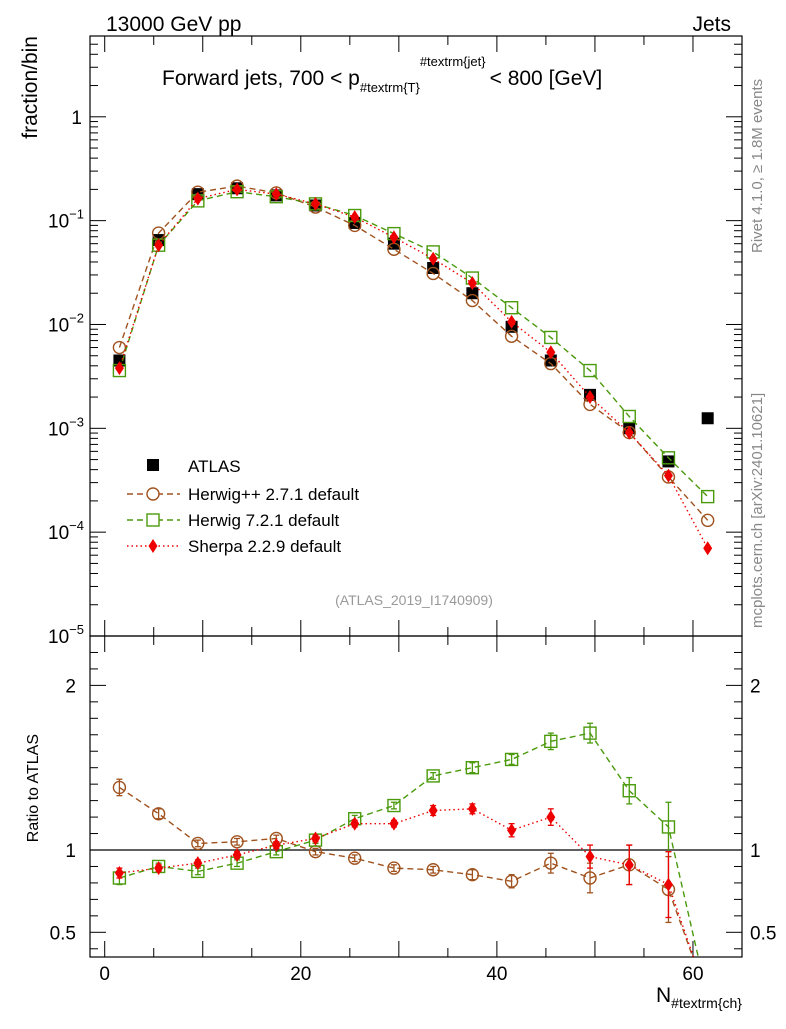  I want to click on ratio-series-sherpa-2-2-9-default, so click(404, 879).